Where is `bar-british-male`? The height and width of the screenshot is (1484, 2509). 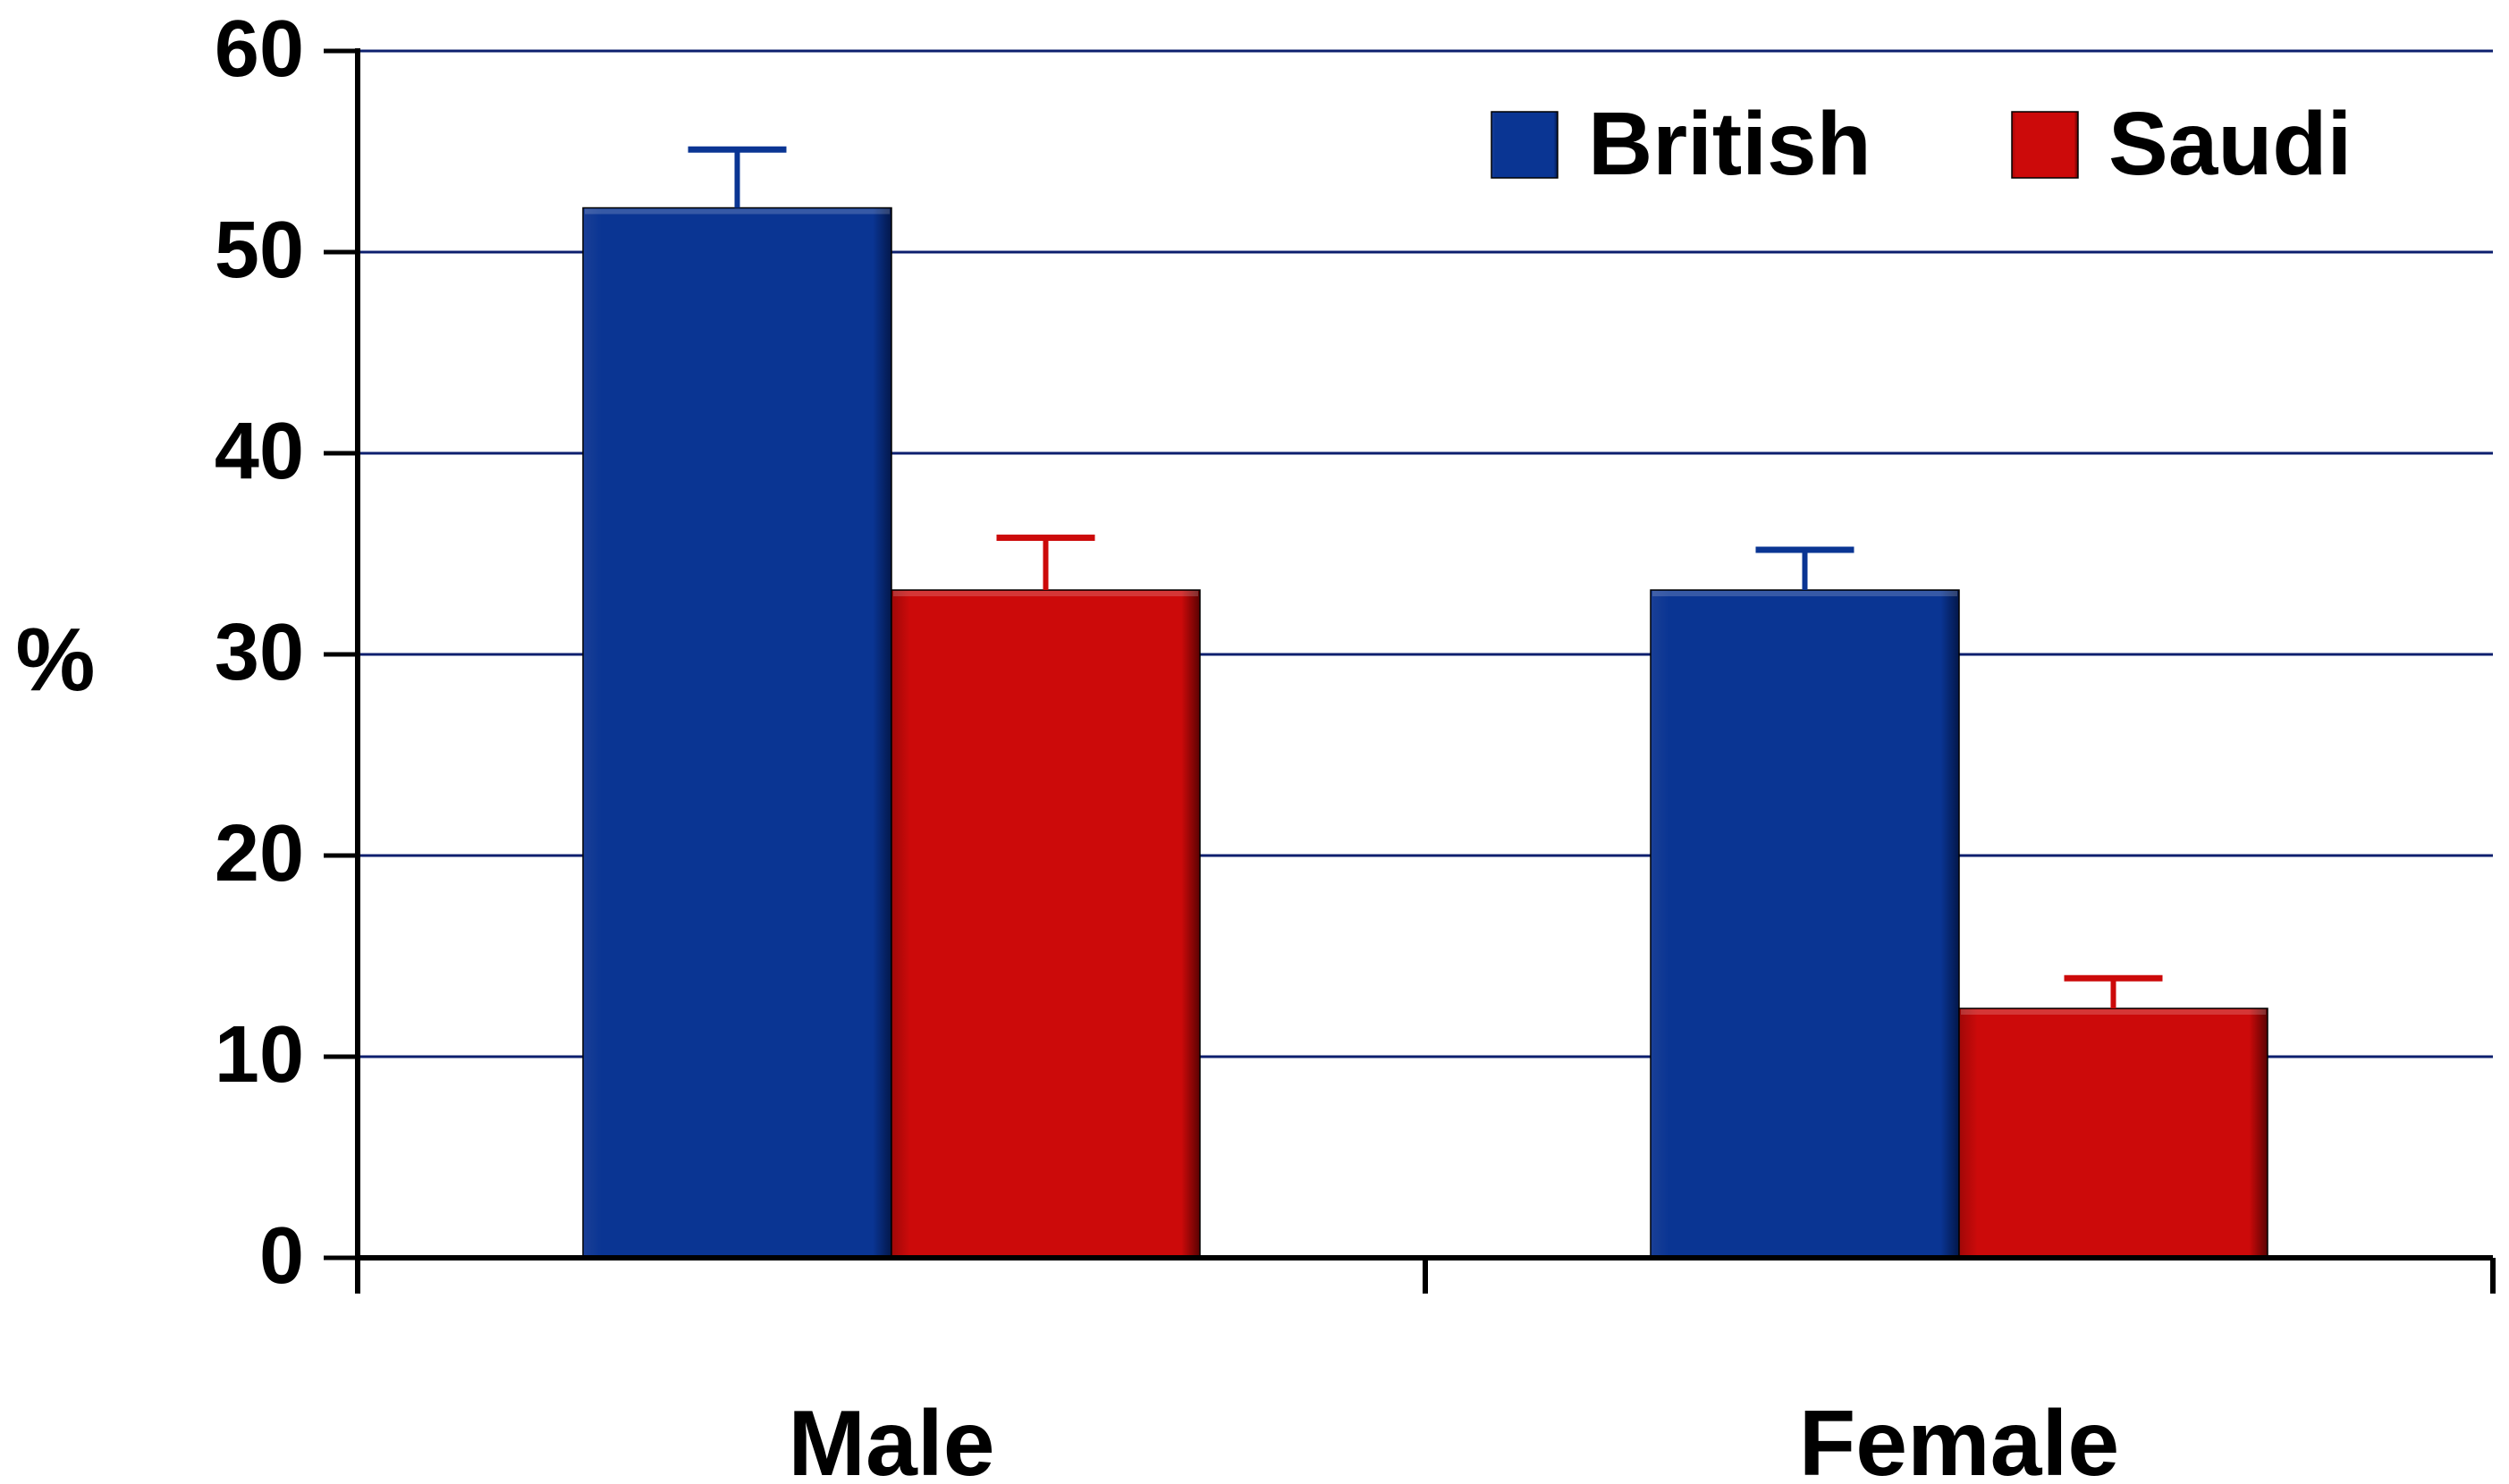
bar-british-male is located at coordinates (737, 733).